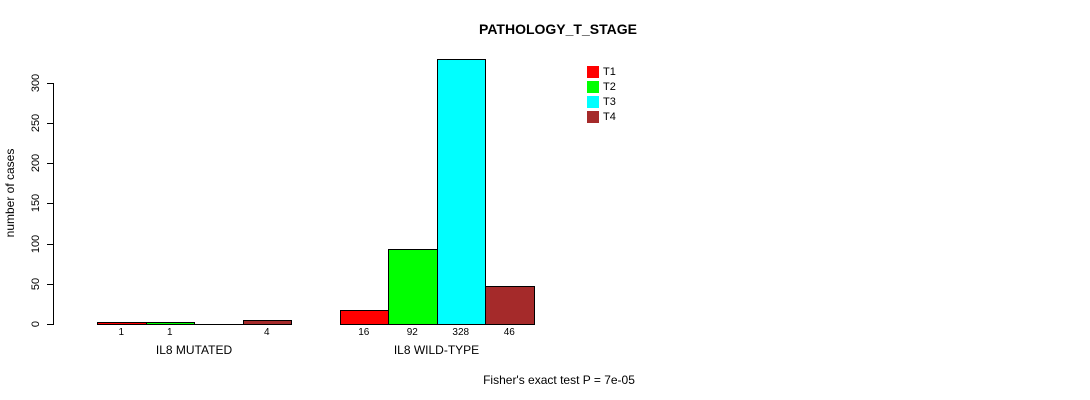  I want to click on legend: T1 T2 T3 T4, so click(601, 96).